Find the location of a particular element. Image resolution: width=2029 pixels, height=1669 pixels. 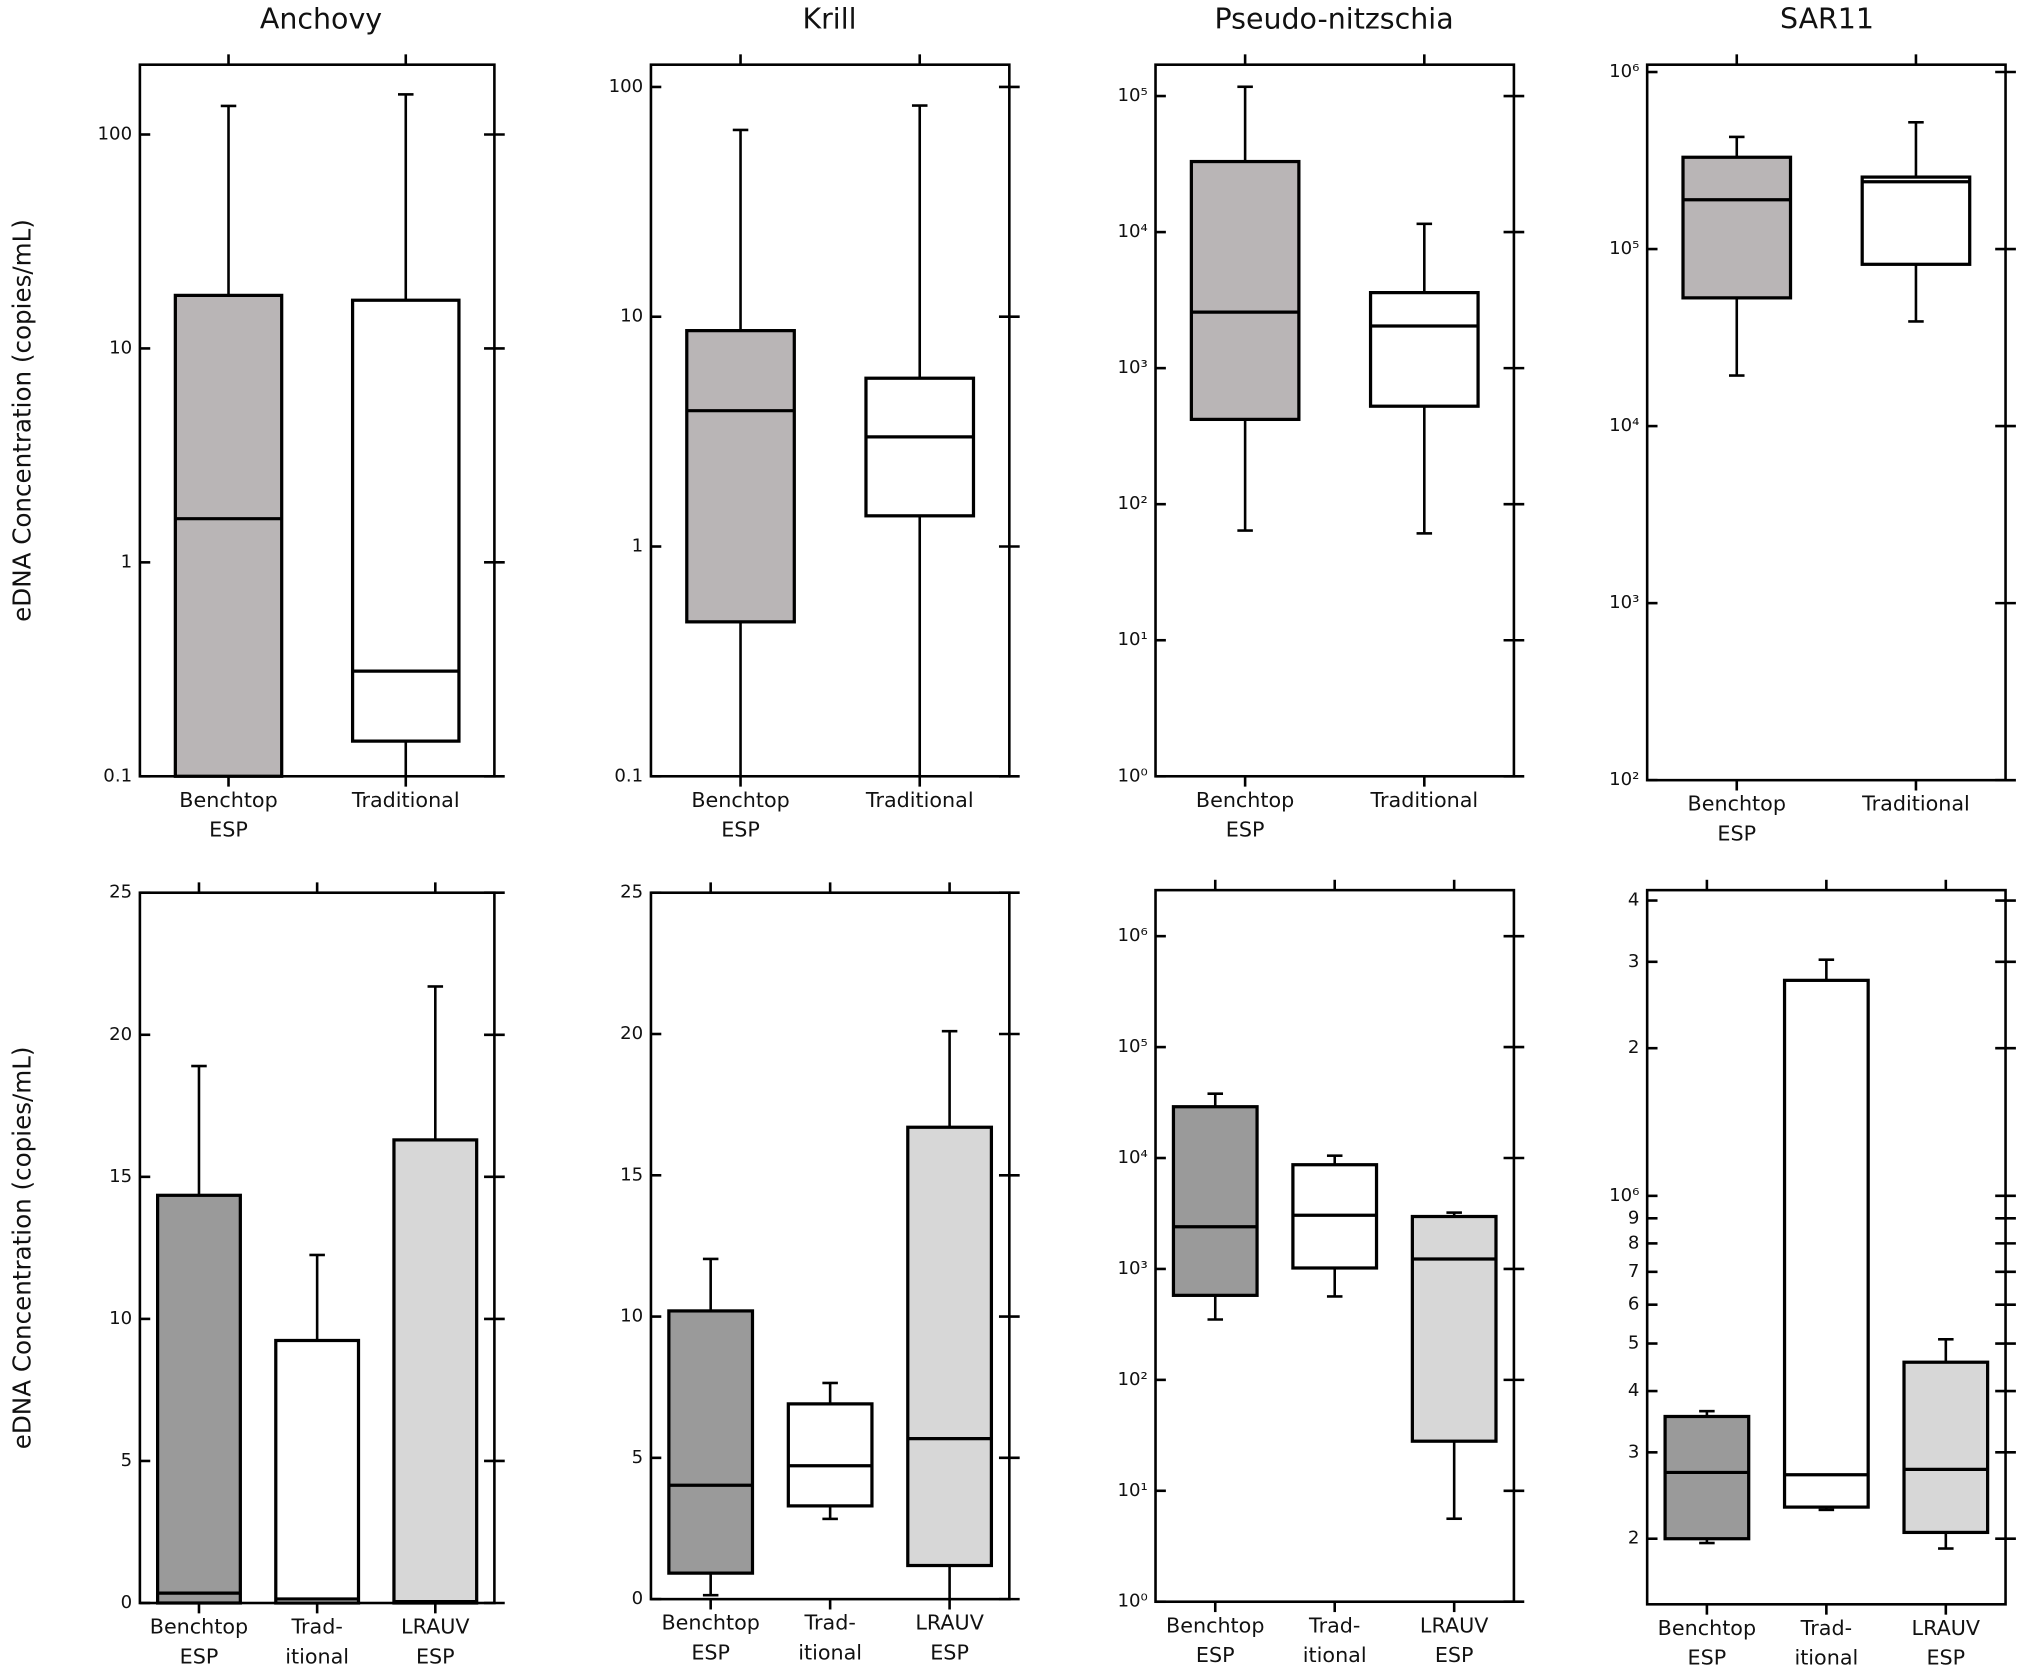

panel-title: Anchovy is located at coordinates (321, 19).